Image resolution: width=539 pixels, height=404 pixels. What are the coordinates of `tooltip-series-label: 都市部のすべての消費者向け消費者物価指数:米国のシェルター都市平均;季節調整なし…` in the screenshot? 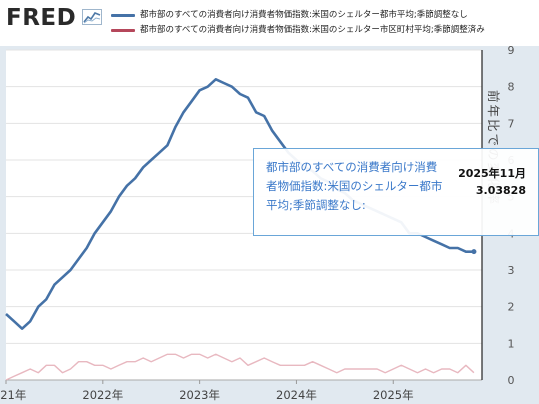 It's located at (354, 186).